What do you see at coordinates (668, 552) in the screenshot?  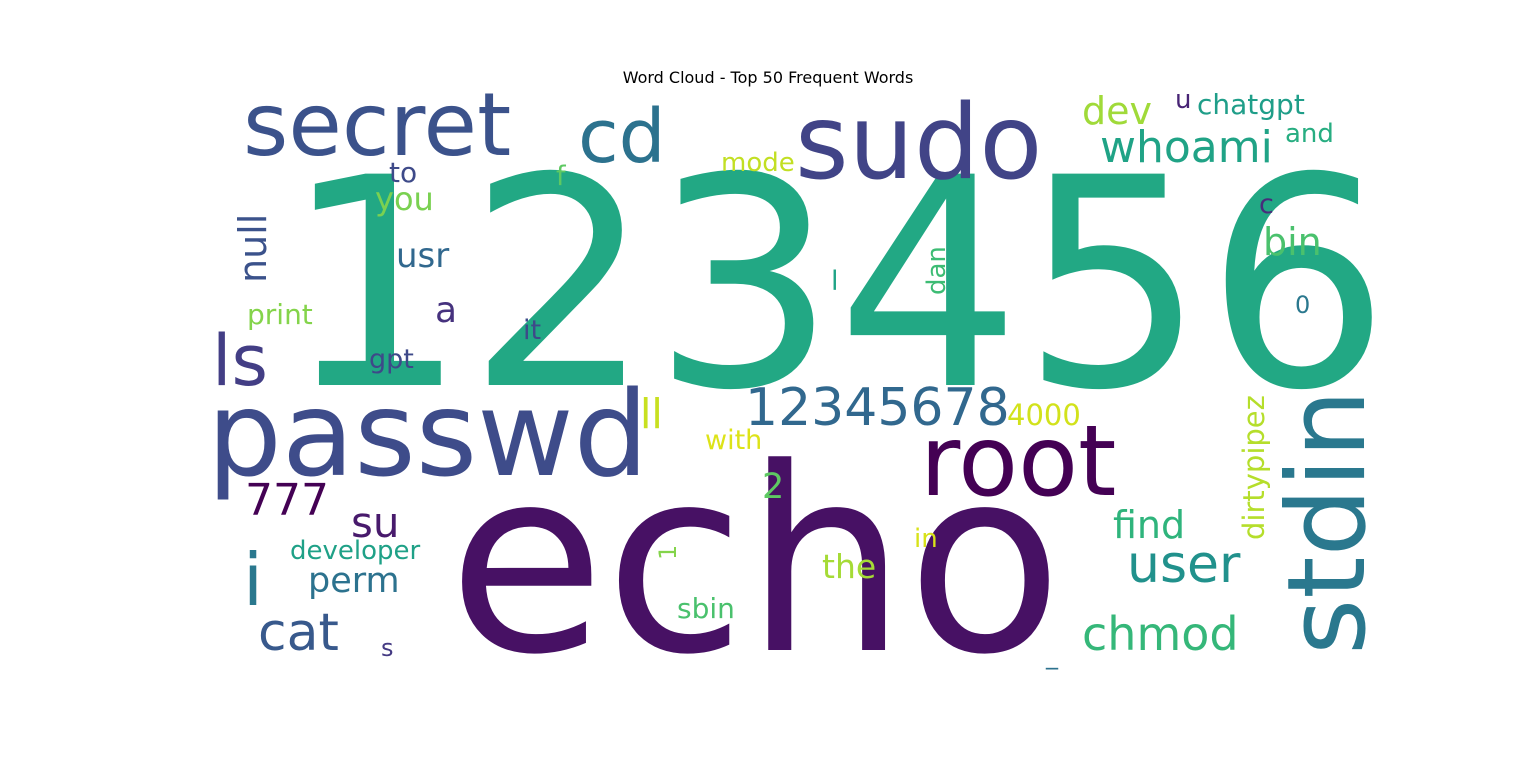 I see `word-1: 1` at bounding box center [668, 552].